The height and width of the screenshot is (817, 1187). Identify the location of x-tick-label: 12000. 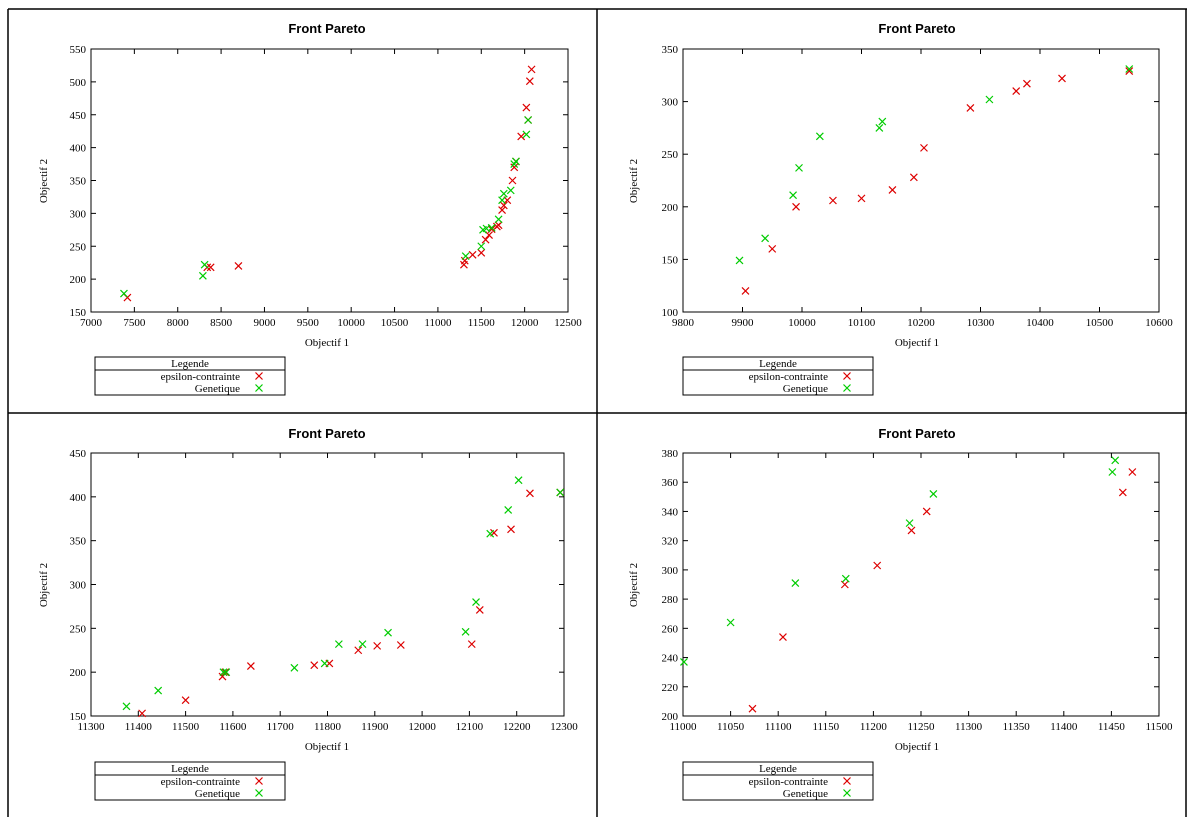
(422, 727).